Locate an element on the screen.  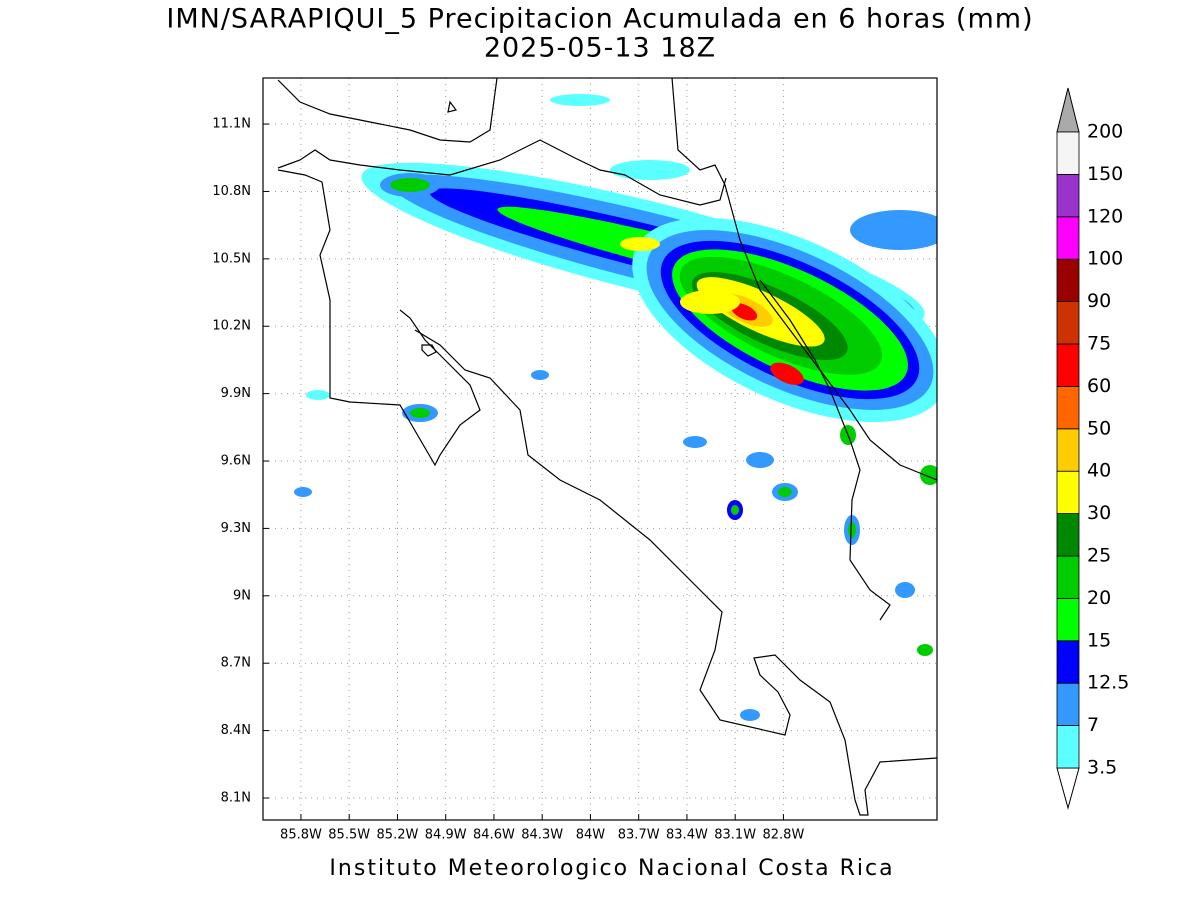
y-tick-label: 8.1N is located at coordinates (236, 797).